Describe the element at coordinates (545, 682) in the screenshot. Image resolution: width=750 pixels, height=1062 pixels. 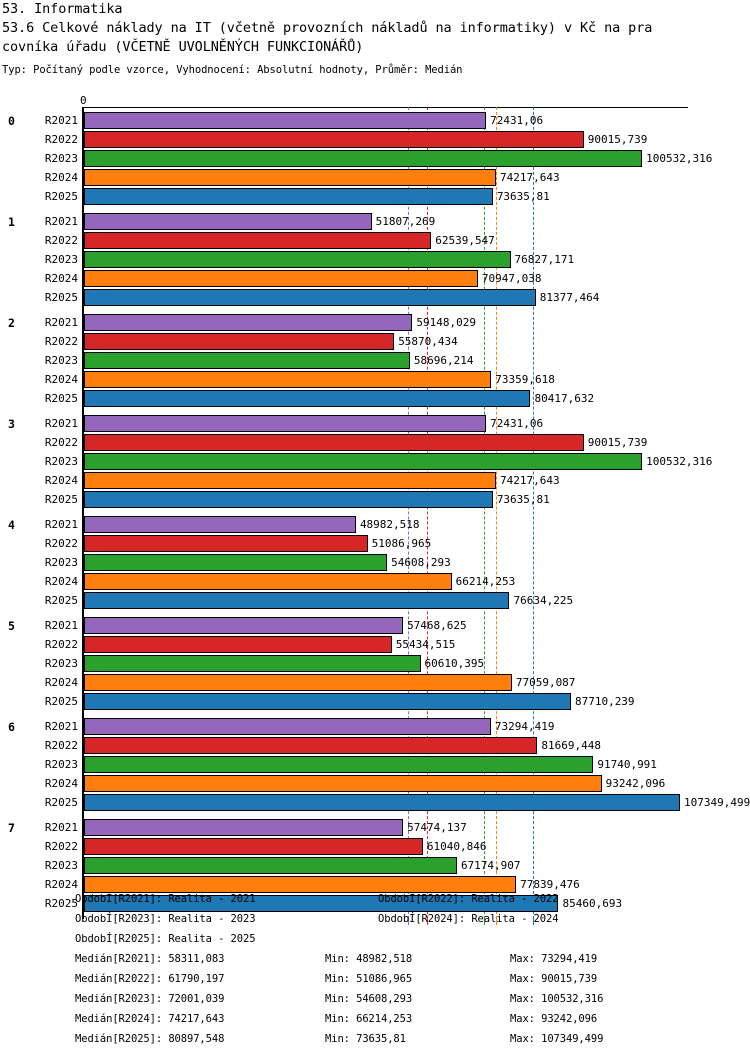
I see `bar-value-label: 77059,087` at that location.